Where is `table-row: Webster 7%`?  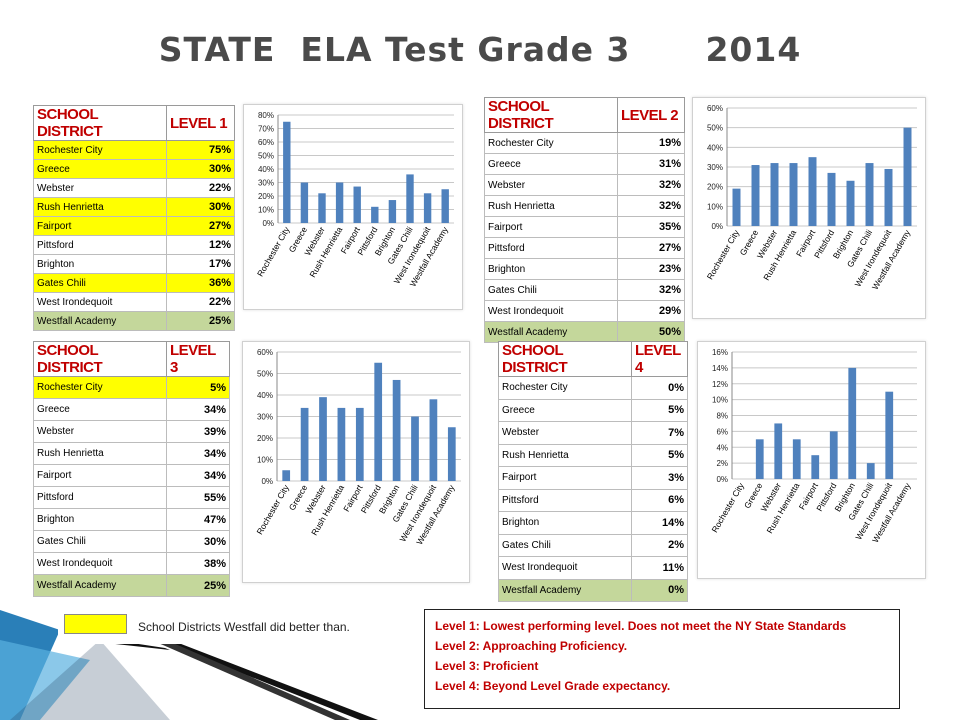
table-row: Webster 7% is located at coordinates (593, 433).